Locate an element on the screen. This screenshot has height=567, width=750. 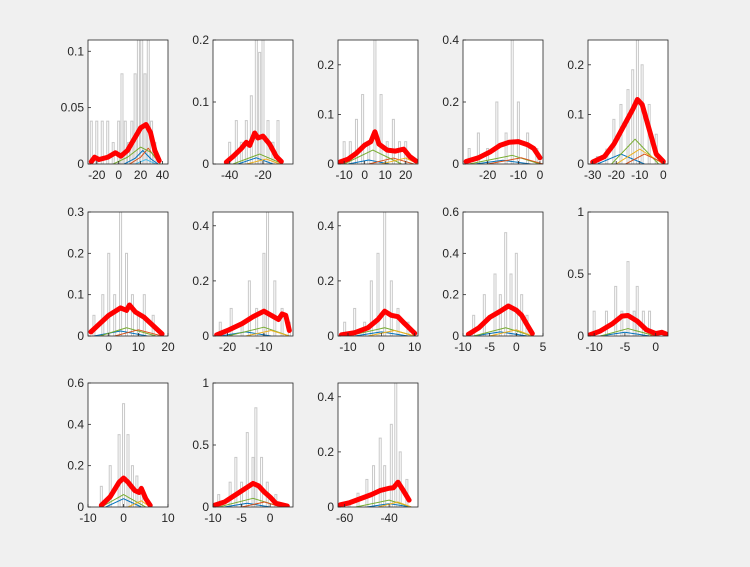
x-tick-label: 20 is located at coordinates (141, 175).